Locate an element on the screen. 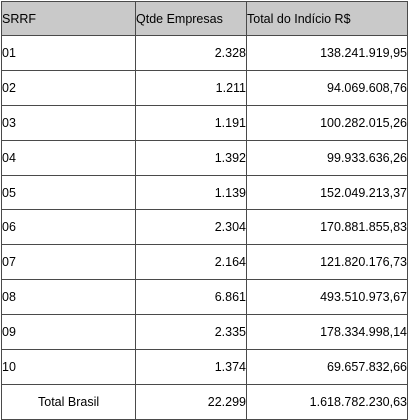 The height and width of the screenshot is (420, 410). table-row: 01 2.328 138.241.919,95 is located at coordinates (204, 53).